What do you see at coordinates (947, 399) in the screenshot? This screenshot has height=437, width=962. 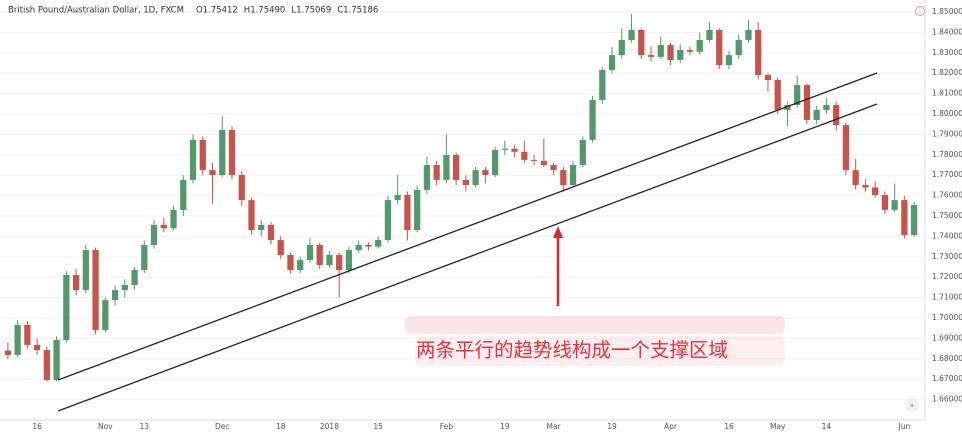 I see `y-tick-label: 1.66000` at bounding box center [947, 399].